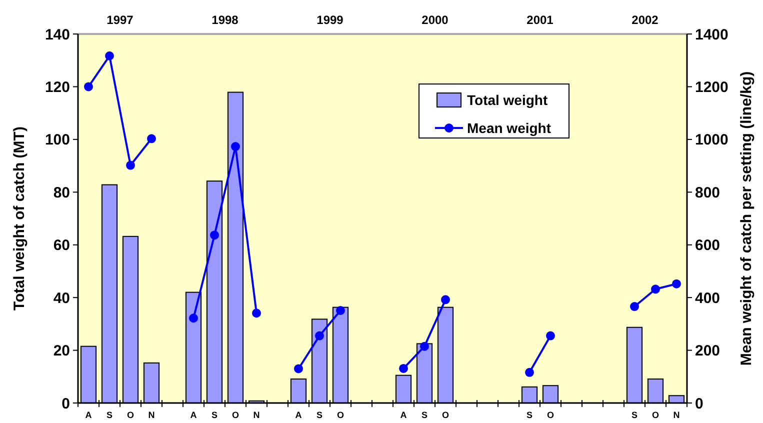 The width and height of the screenshot is (763, 423). I want to click on y2-tick-label: 0, so click(699, 403).